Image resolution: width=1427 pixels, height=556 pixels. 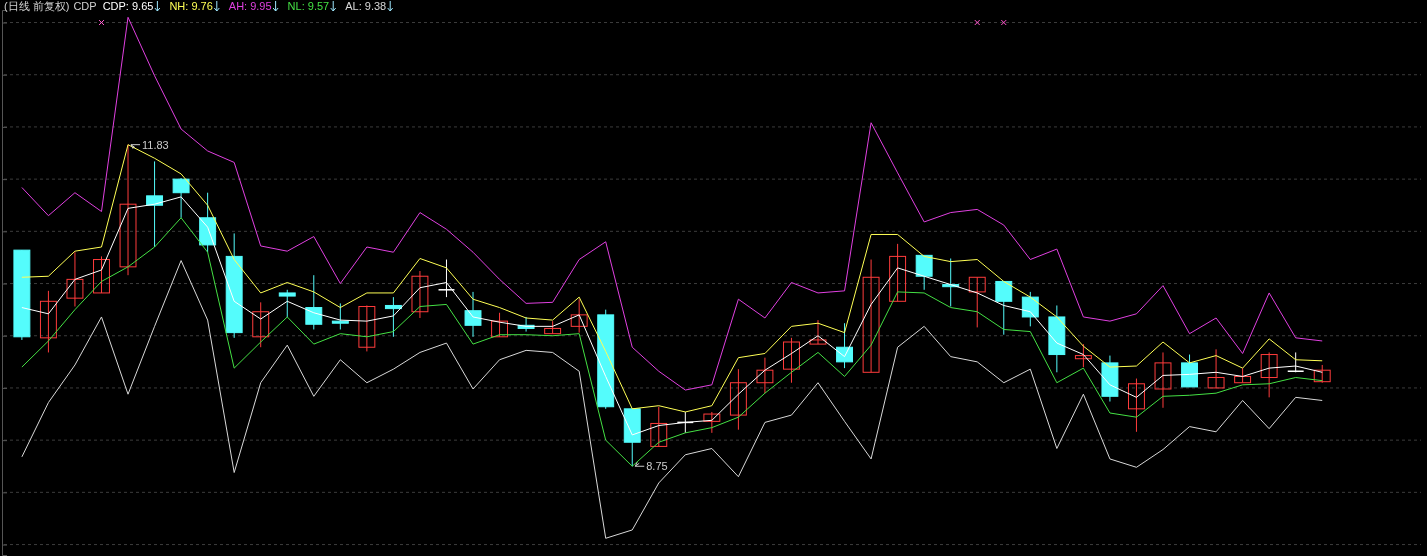 I want to click on text: NL: 9.57, so click(x=308, y=6).